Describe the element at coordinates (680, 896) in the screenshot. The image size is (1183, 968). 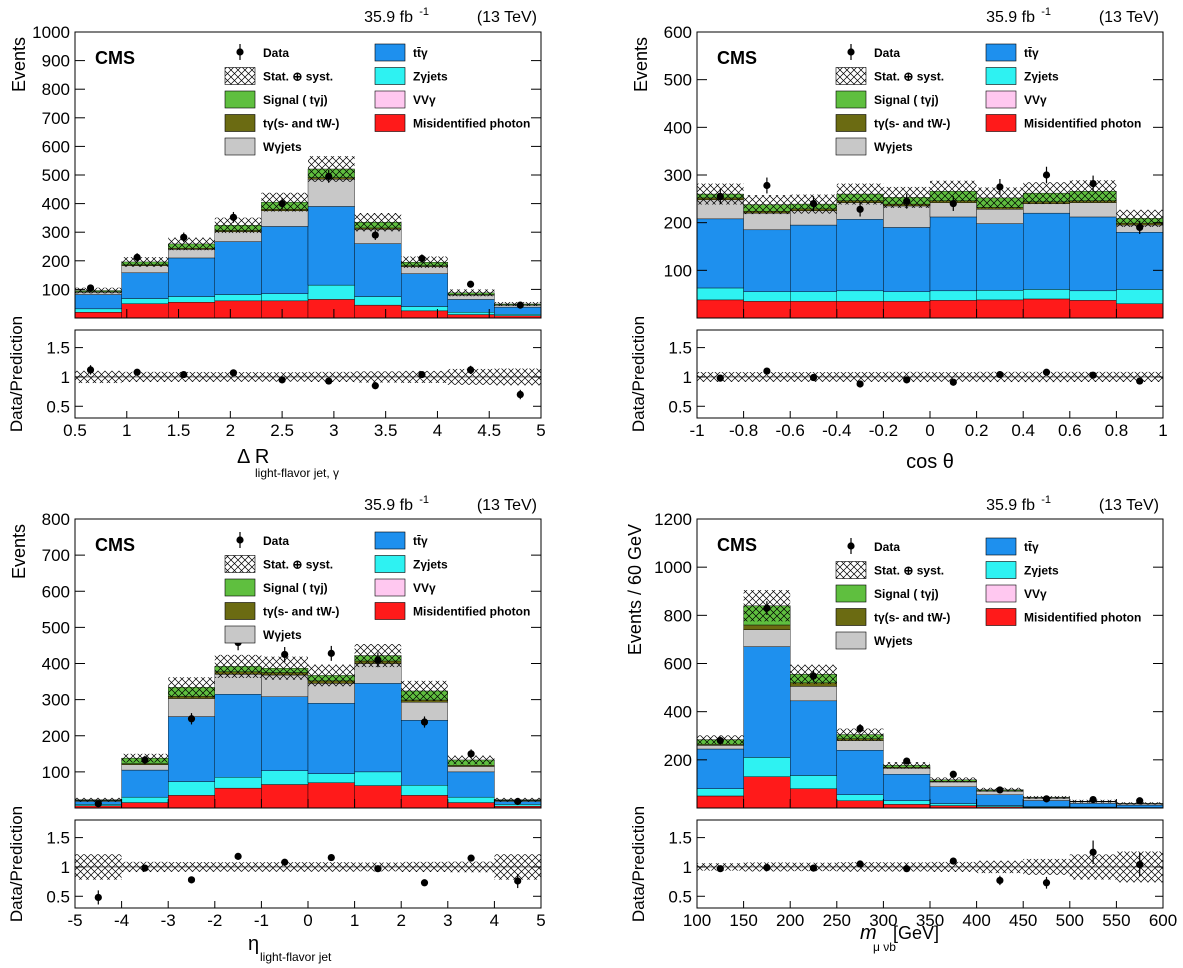
I see `ratio-y-tick-label: 0.5` at that location.